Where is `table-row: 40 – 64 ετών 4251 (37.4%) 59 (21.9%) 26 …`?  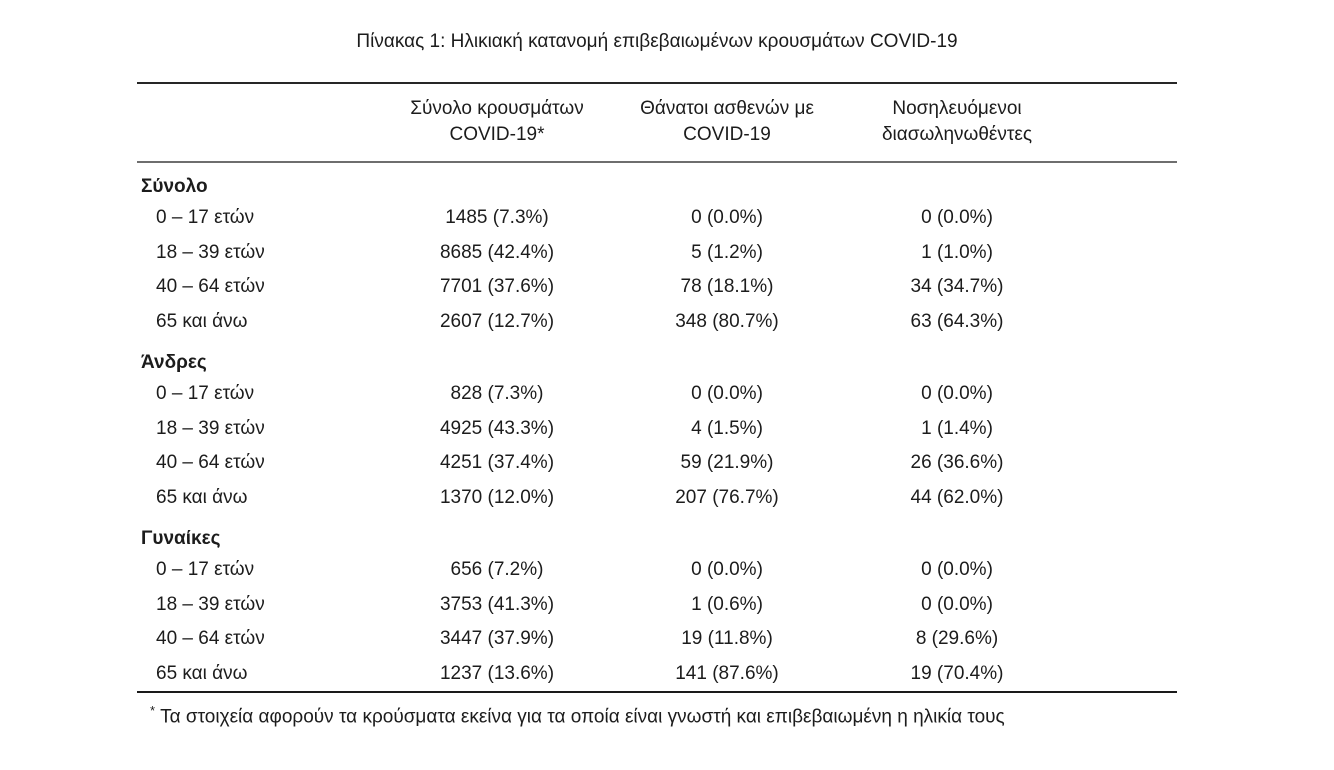
table-row: 40 – 64 ετών 4251 (37.4%) 59 (21.9%) 26 … is located at coordinates (657, 463).